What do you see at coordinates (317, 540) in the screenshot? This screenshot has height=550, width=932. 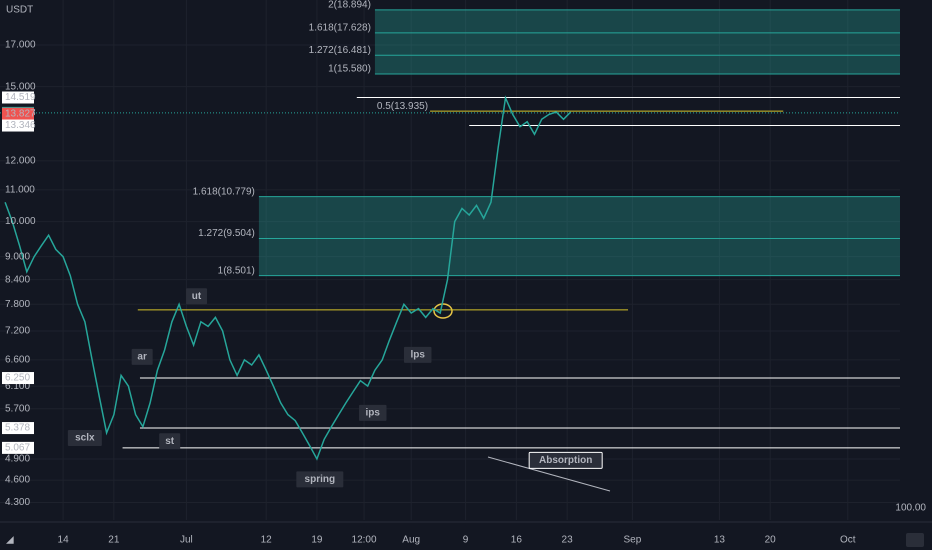 I see `x-tick-label: 19` at bounding box center [317, 540].